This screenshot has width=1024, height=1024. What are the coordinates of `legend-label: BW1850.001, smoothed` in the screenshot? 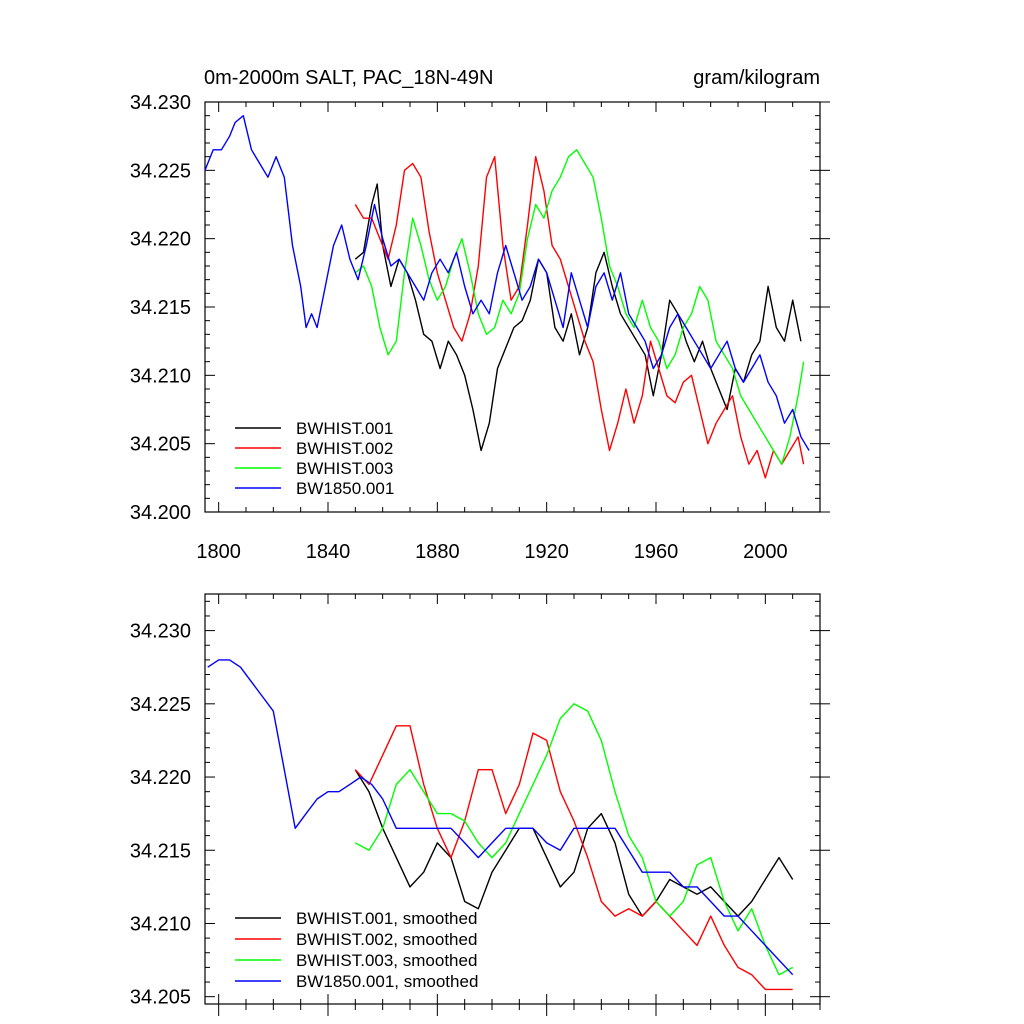 It's located at (387, 981).